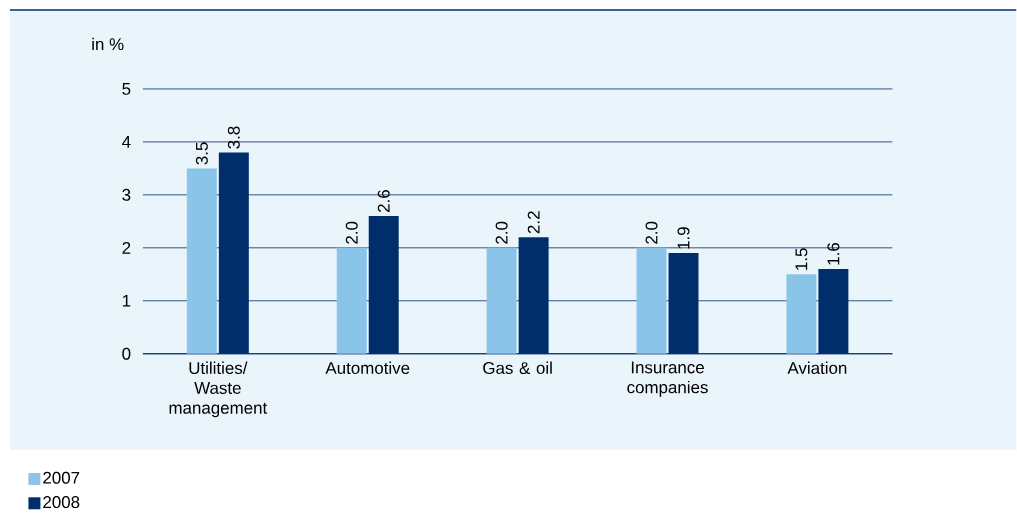  I want to click on data-label: 2.6, so click(383, 201).